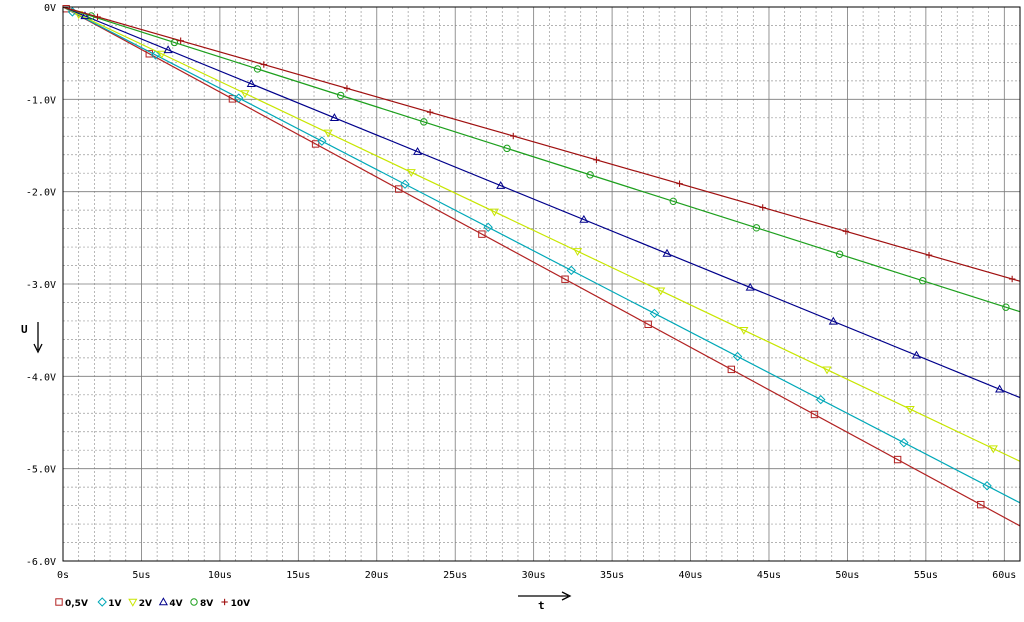 Image resolution: width=1024 pixels, height=622 pixels. What do you see at coordinates (145, 604) in the screenshot?
I see `legend-label-3: 2V` at bounding box center [145, 604].